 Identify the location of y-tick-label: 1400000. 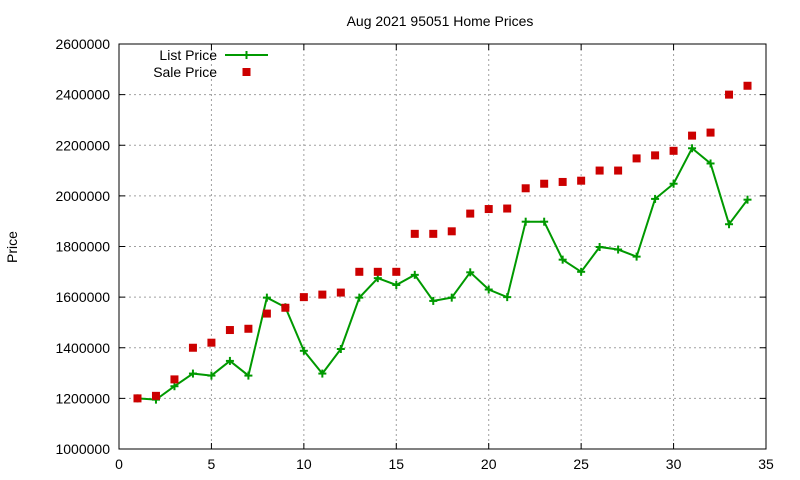
(82, 348).